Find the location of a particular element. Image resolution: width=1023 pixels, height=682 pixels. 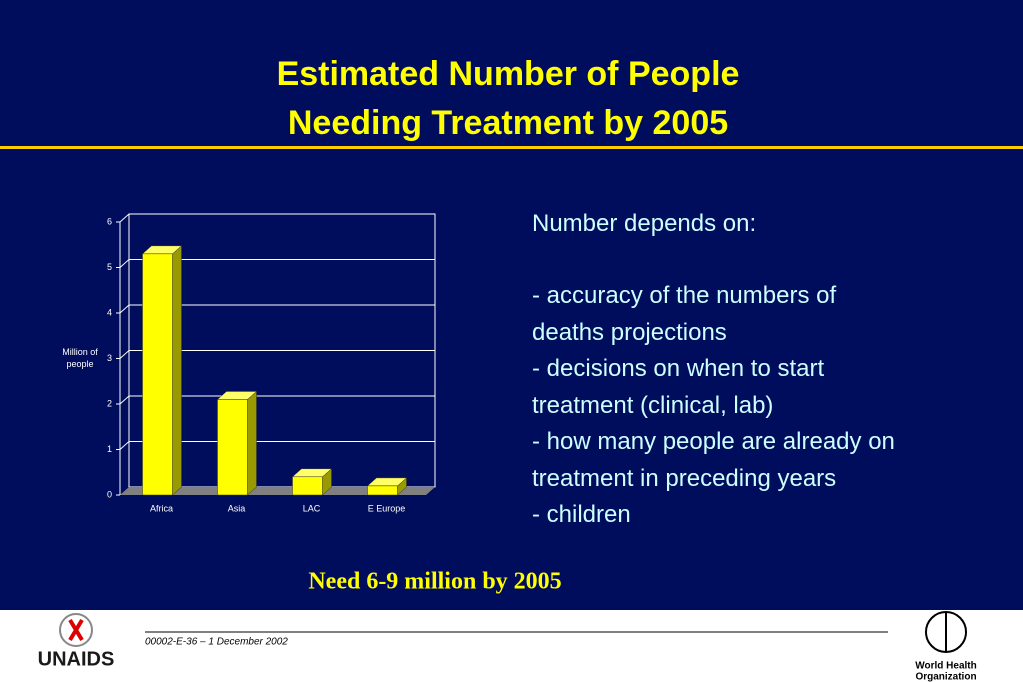

logo-text: UNAIDS is located at coordinates (76, 659).